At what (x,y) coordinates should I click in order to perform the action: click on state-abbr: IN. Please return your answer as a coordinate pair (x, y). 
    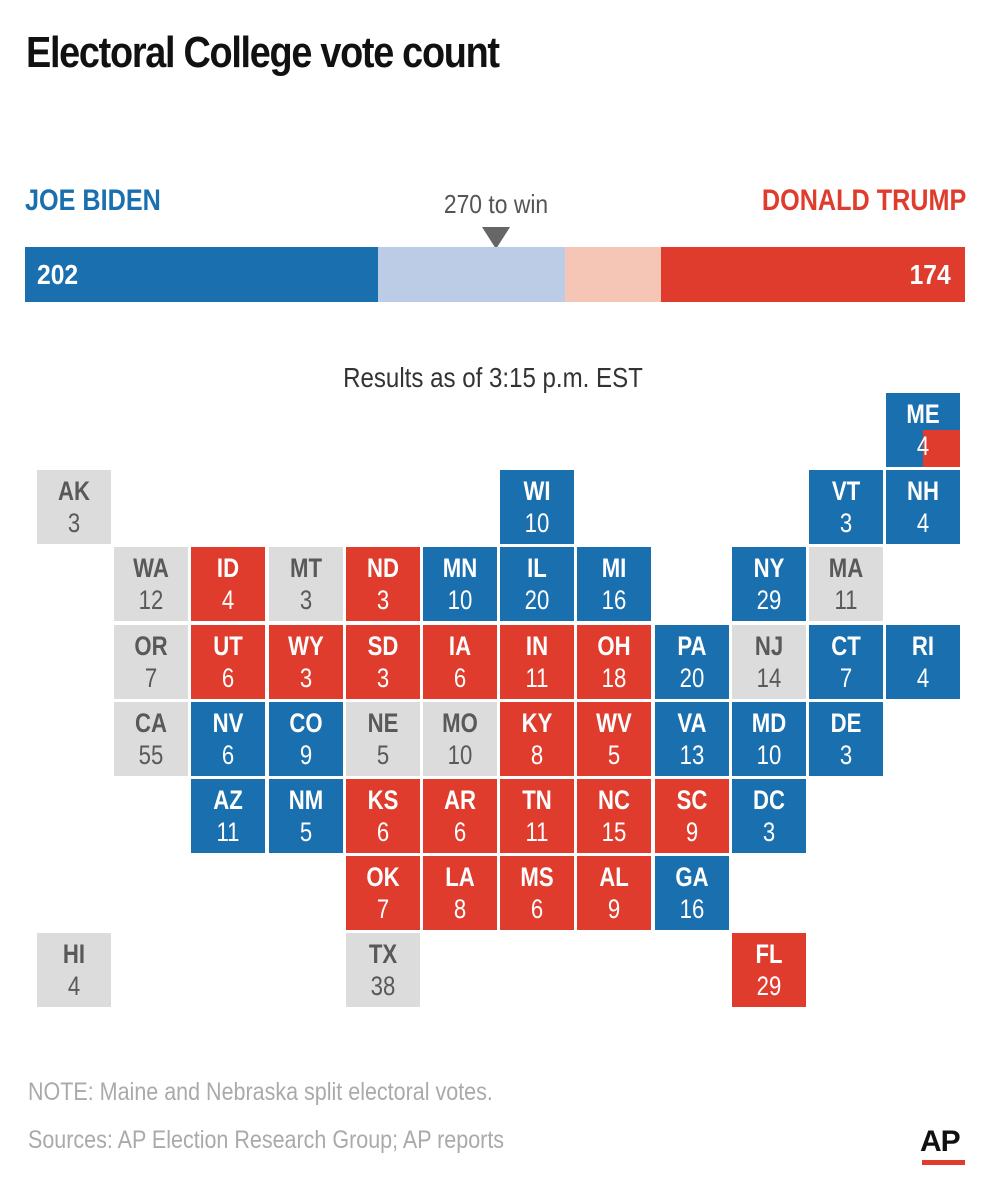
    Looking at the image, I should click on (537, 645).